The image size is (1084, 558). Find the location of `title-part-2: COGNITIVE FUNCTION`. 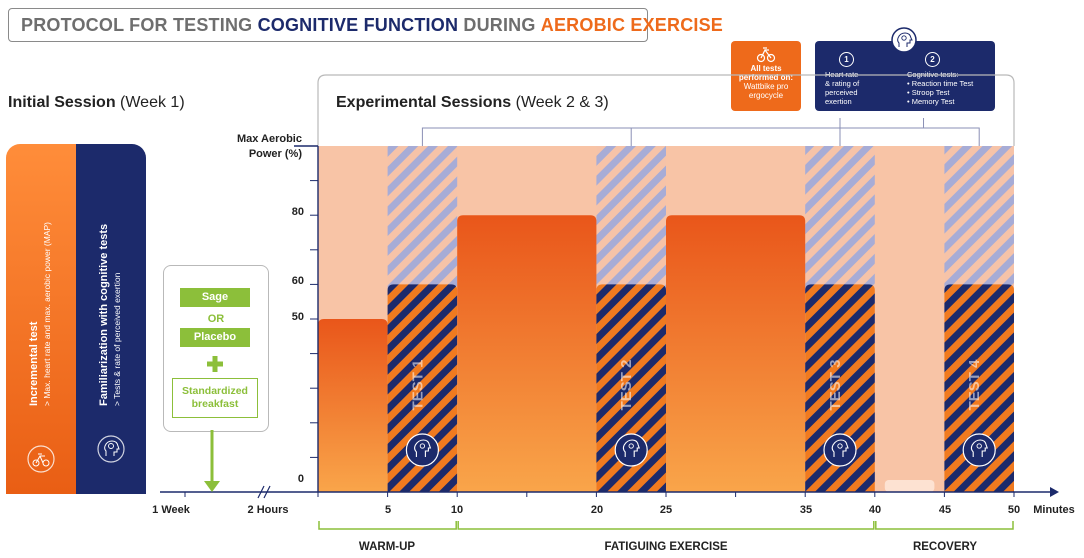

title-part-2: COGNITIVE FUNCTION is located at coordinates (358, 24).